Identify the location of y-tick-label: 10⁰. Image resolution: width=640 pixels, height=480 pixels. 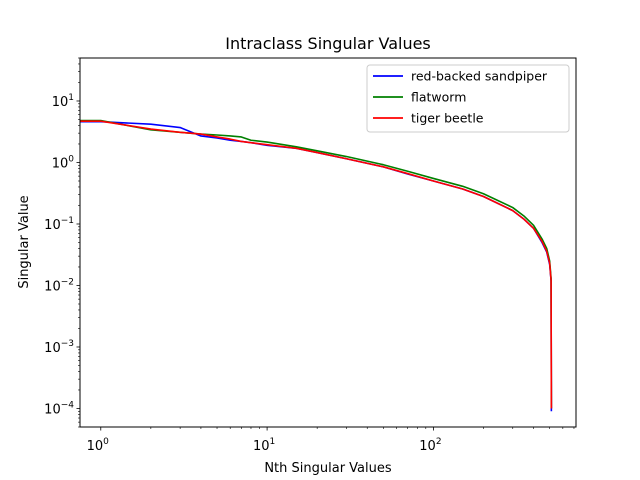
(63, 162).